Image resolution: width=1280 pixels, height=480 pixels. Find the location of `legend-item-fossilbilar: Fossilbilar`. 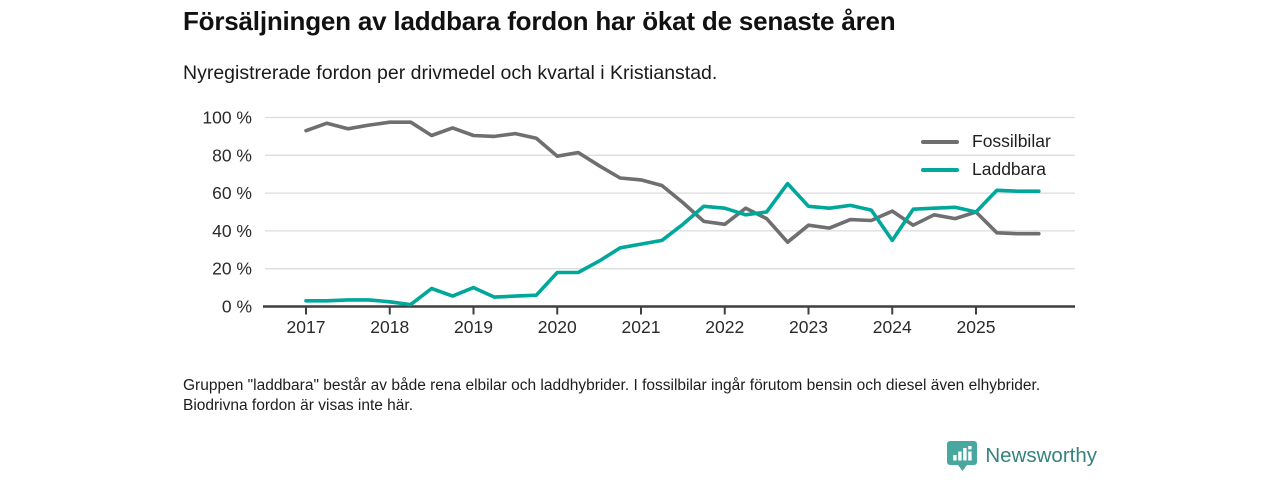

legend-item-fossilbilar: Fossilbilar is located at coordinates (986, 141).